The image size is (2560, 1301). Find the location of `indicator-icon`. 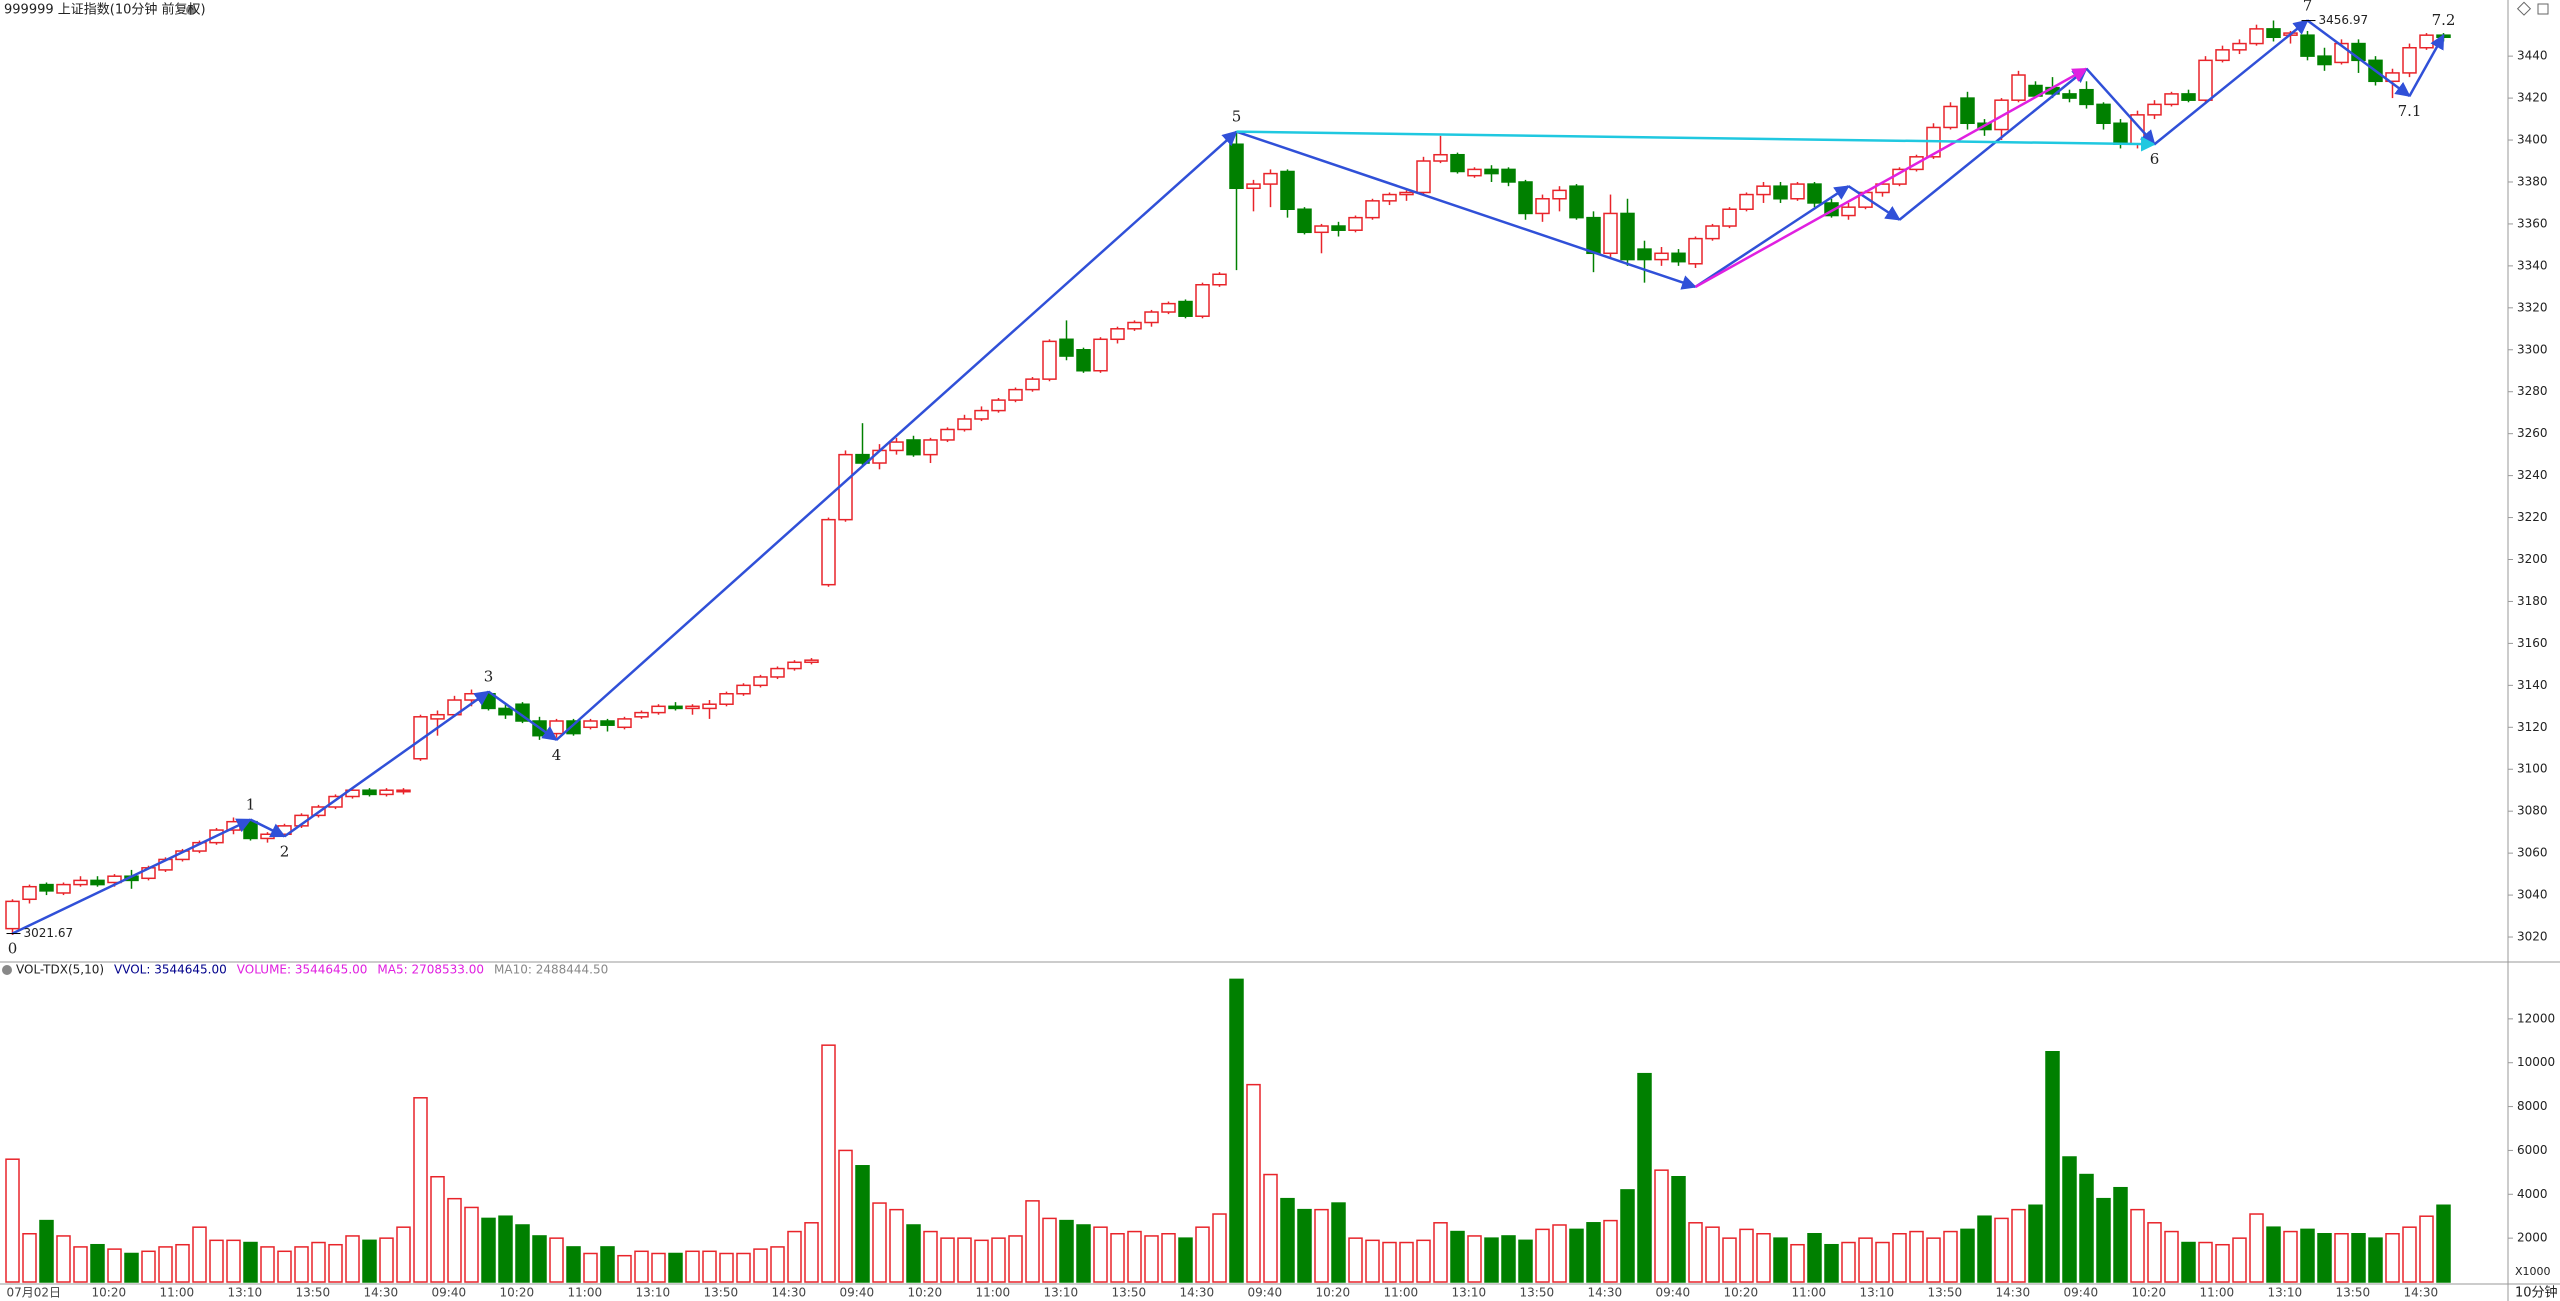

indicator-icon is located at coordinates (7, 970).